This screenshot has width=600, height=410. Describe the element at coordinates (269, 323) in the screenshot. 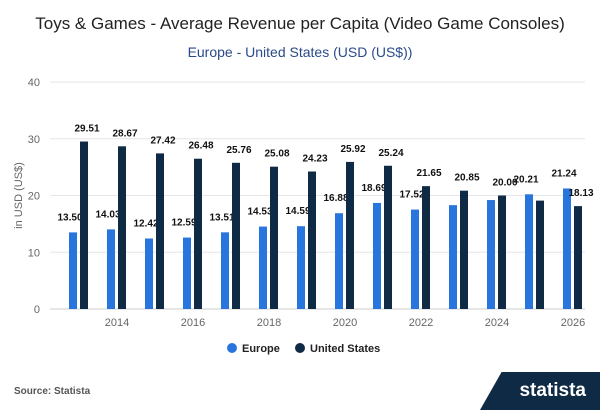

I see `x-tick-label: 2018` at that location.